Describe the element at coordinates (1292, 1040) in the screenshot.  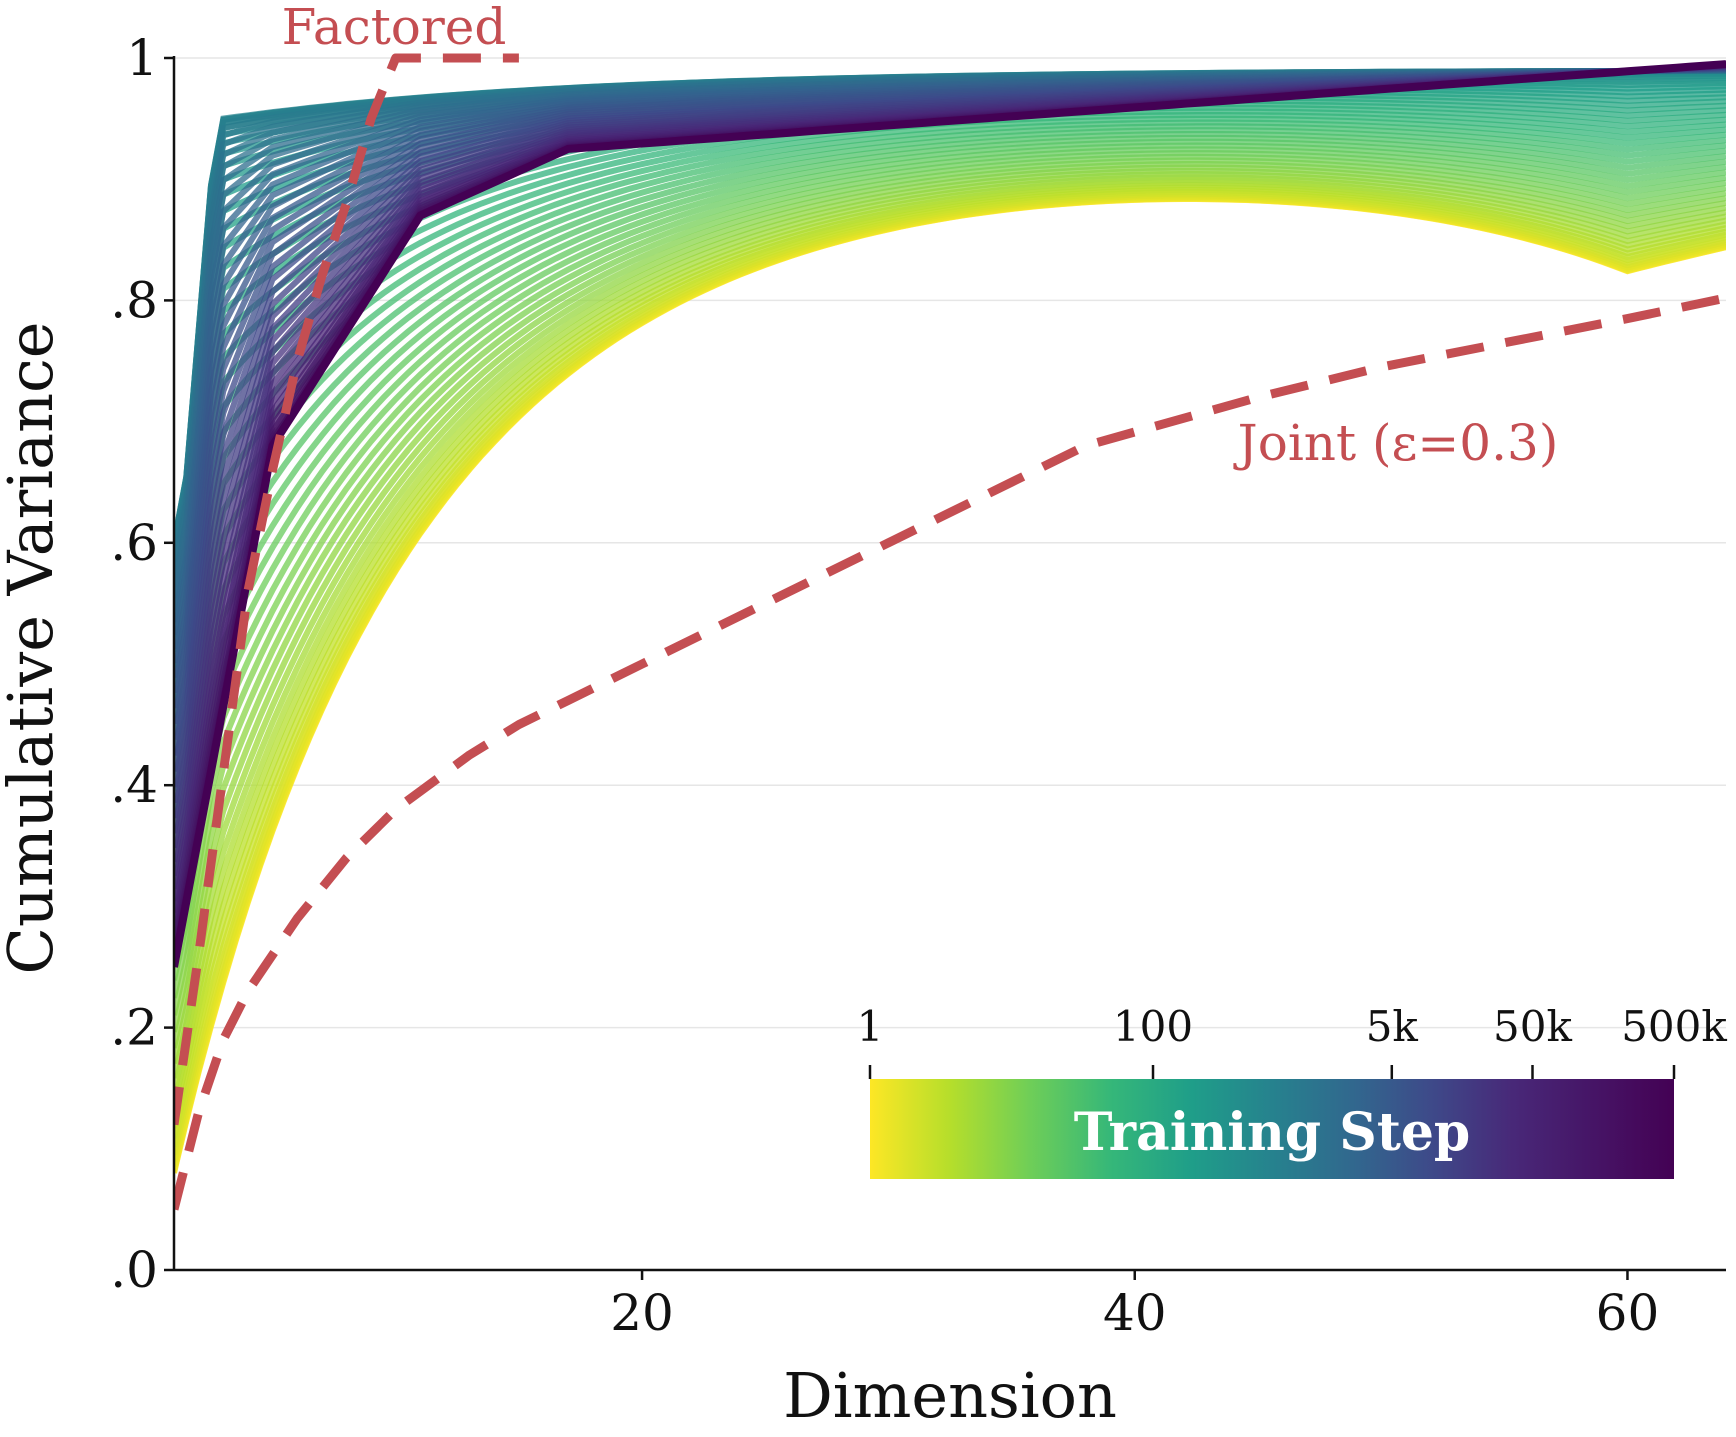
I see `colorbar-ticks: 1 100 5k 50k 500k` at that location.